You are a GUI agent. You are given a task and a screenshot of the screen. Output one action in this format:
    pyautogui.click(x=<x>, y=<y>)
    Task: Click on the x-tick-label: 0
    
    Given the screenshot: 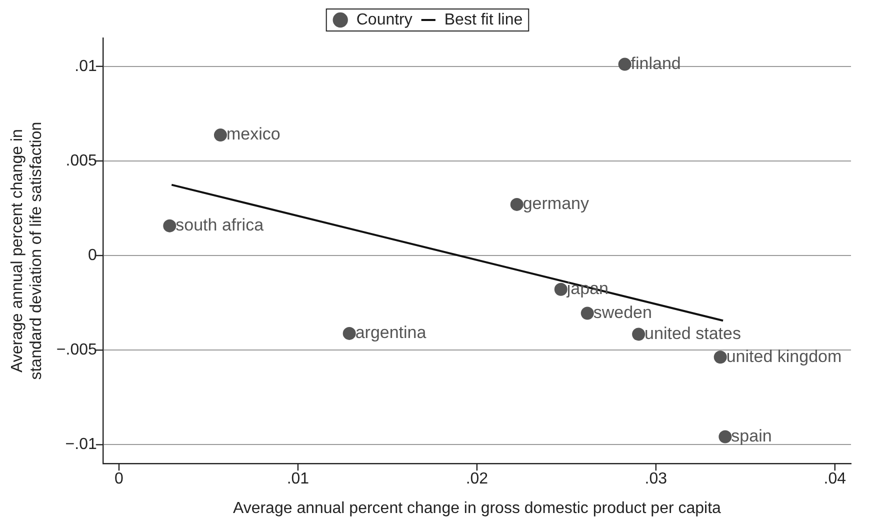 What is the action you would take?
    pyautogui.click(x=119, y=479)
    